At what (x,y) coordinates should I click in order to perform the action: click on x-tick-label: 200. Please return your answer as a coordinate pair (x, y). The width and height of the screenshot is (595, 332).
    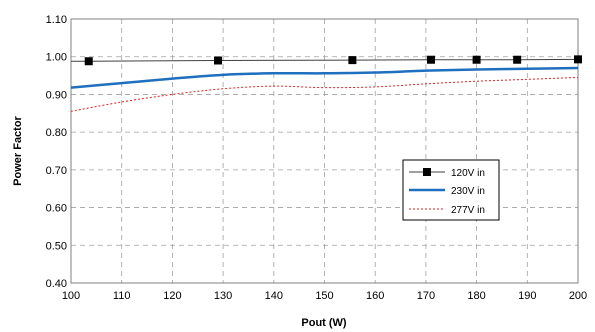
    Looking at the image, I should click on (578, 296).